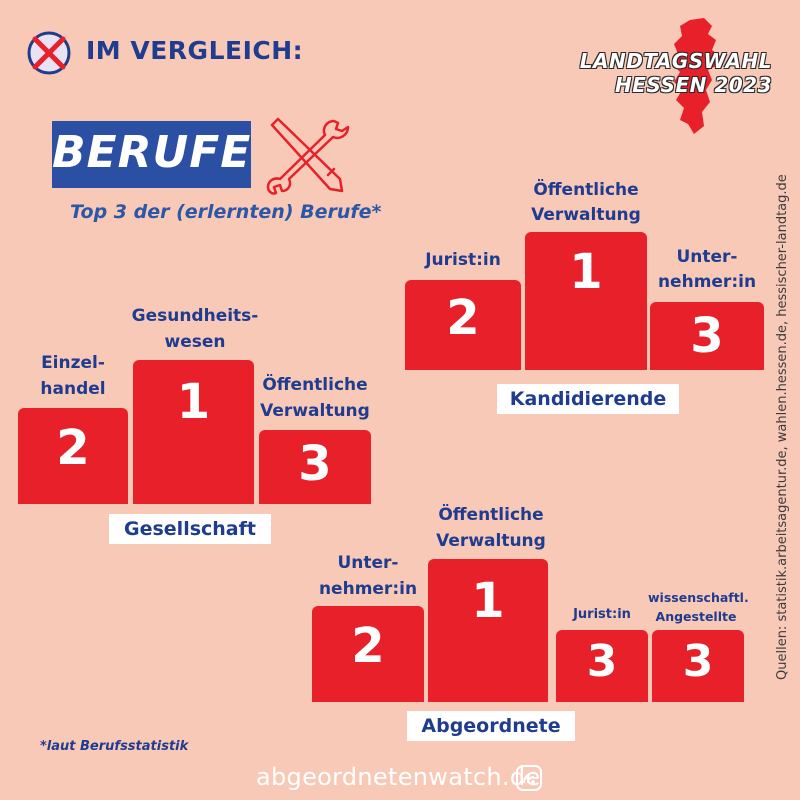 The height and width of the screenshot is (800, 800). I want to click on label-second-line-1: Einzel-, so click(73, 363).